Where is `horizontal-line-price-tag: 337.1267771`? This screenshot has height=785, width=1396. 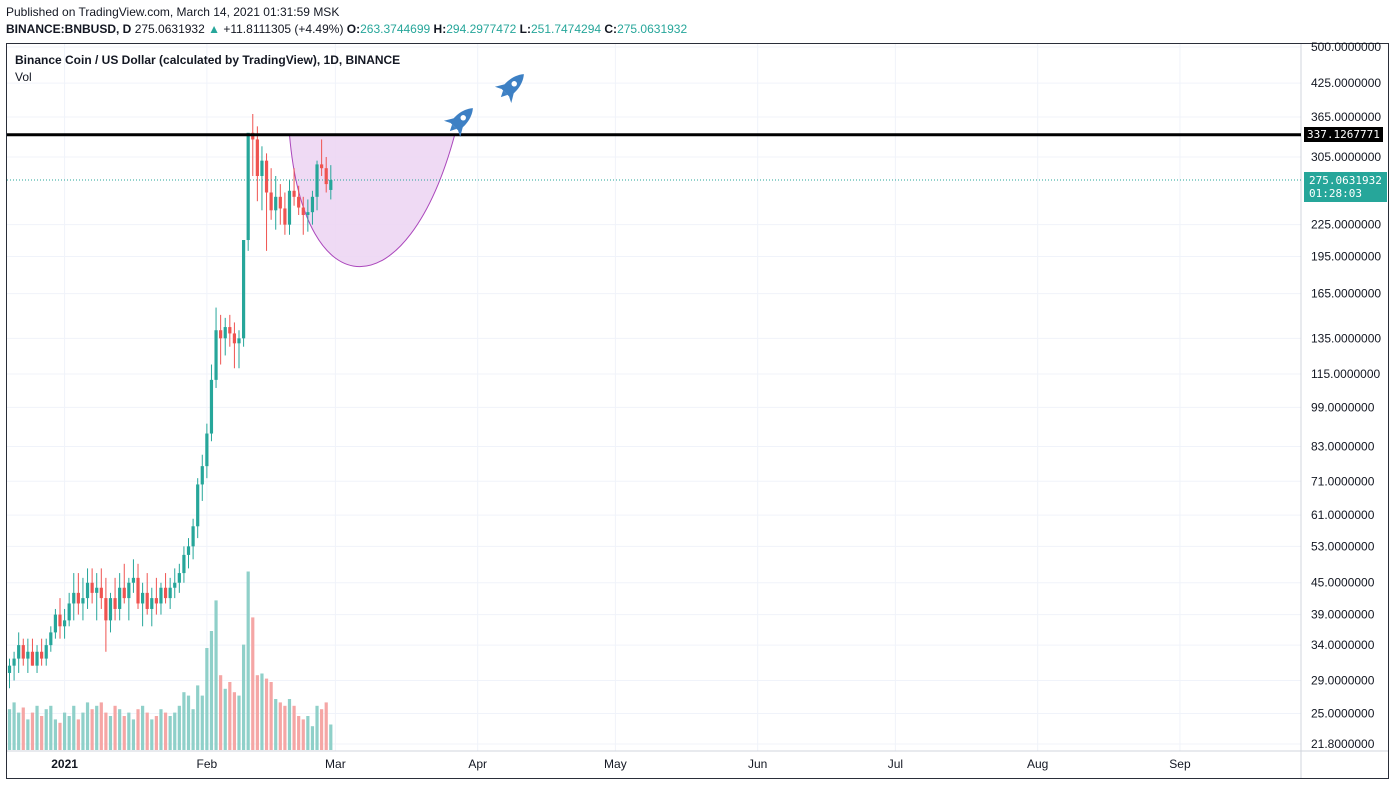 horizontal-line-price-tag: 337.1267771 is located at coordinates (1343, 134).